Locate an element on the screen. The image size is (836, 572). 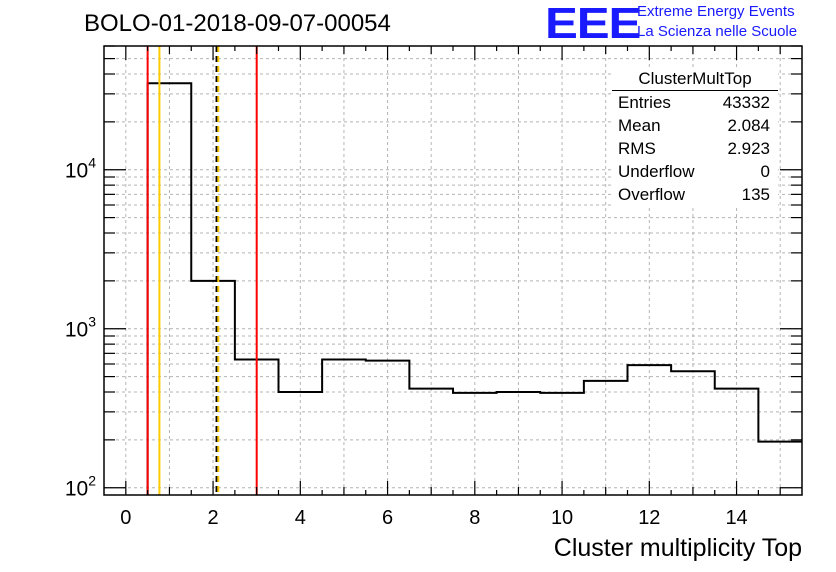
x-tick-label: 12 is located at coordinates (649, 518).